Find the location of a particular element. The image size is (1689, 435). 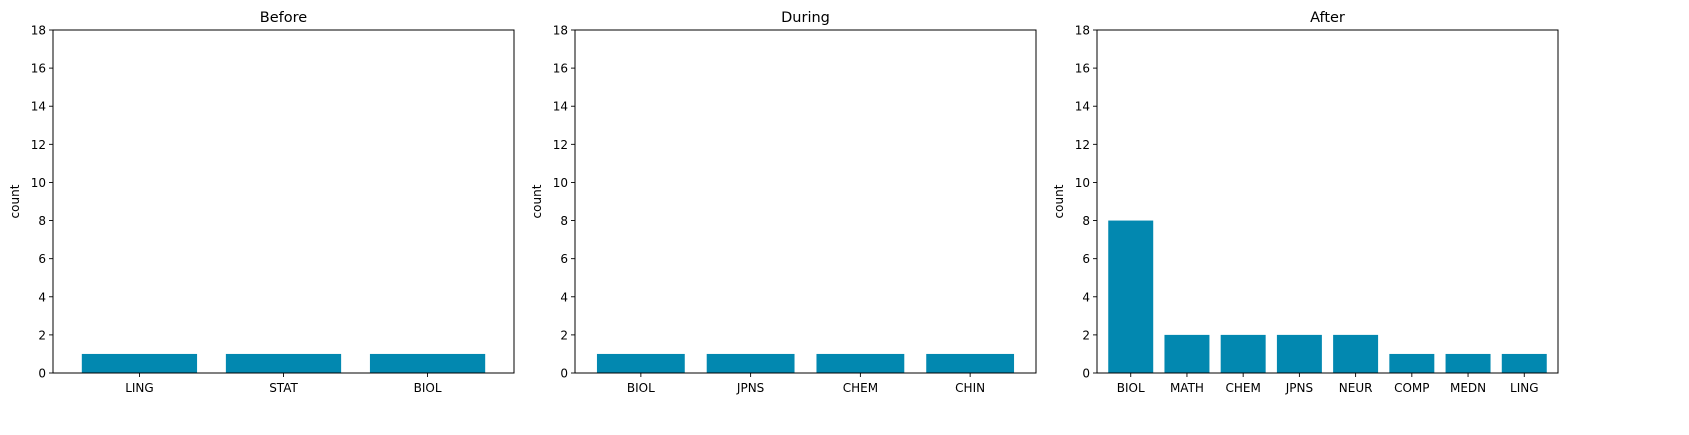

x-tick-label: COMP is located at coordinates (1411, 388).